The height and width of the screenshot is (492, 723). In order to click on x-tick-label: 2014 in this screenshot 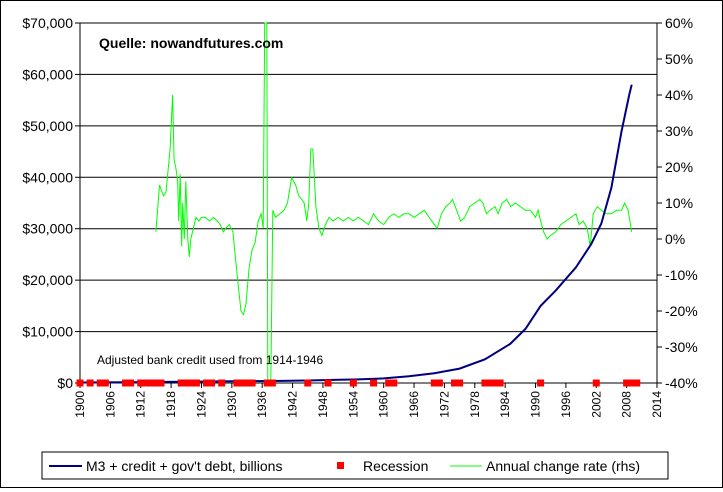, I will do `click(657, 404)`.